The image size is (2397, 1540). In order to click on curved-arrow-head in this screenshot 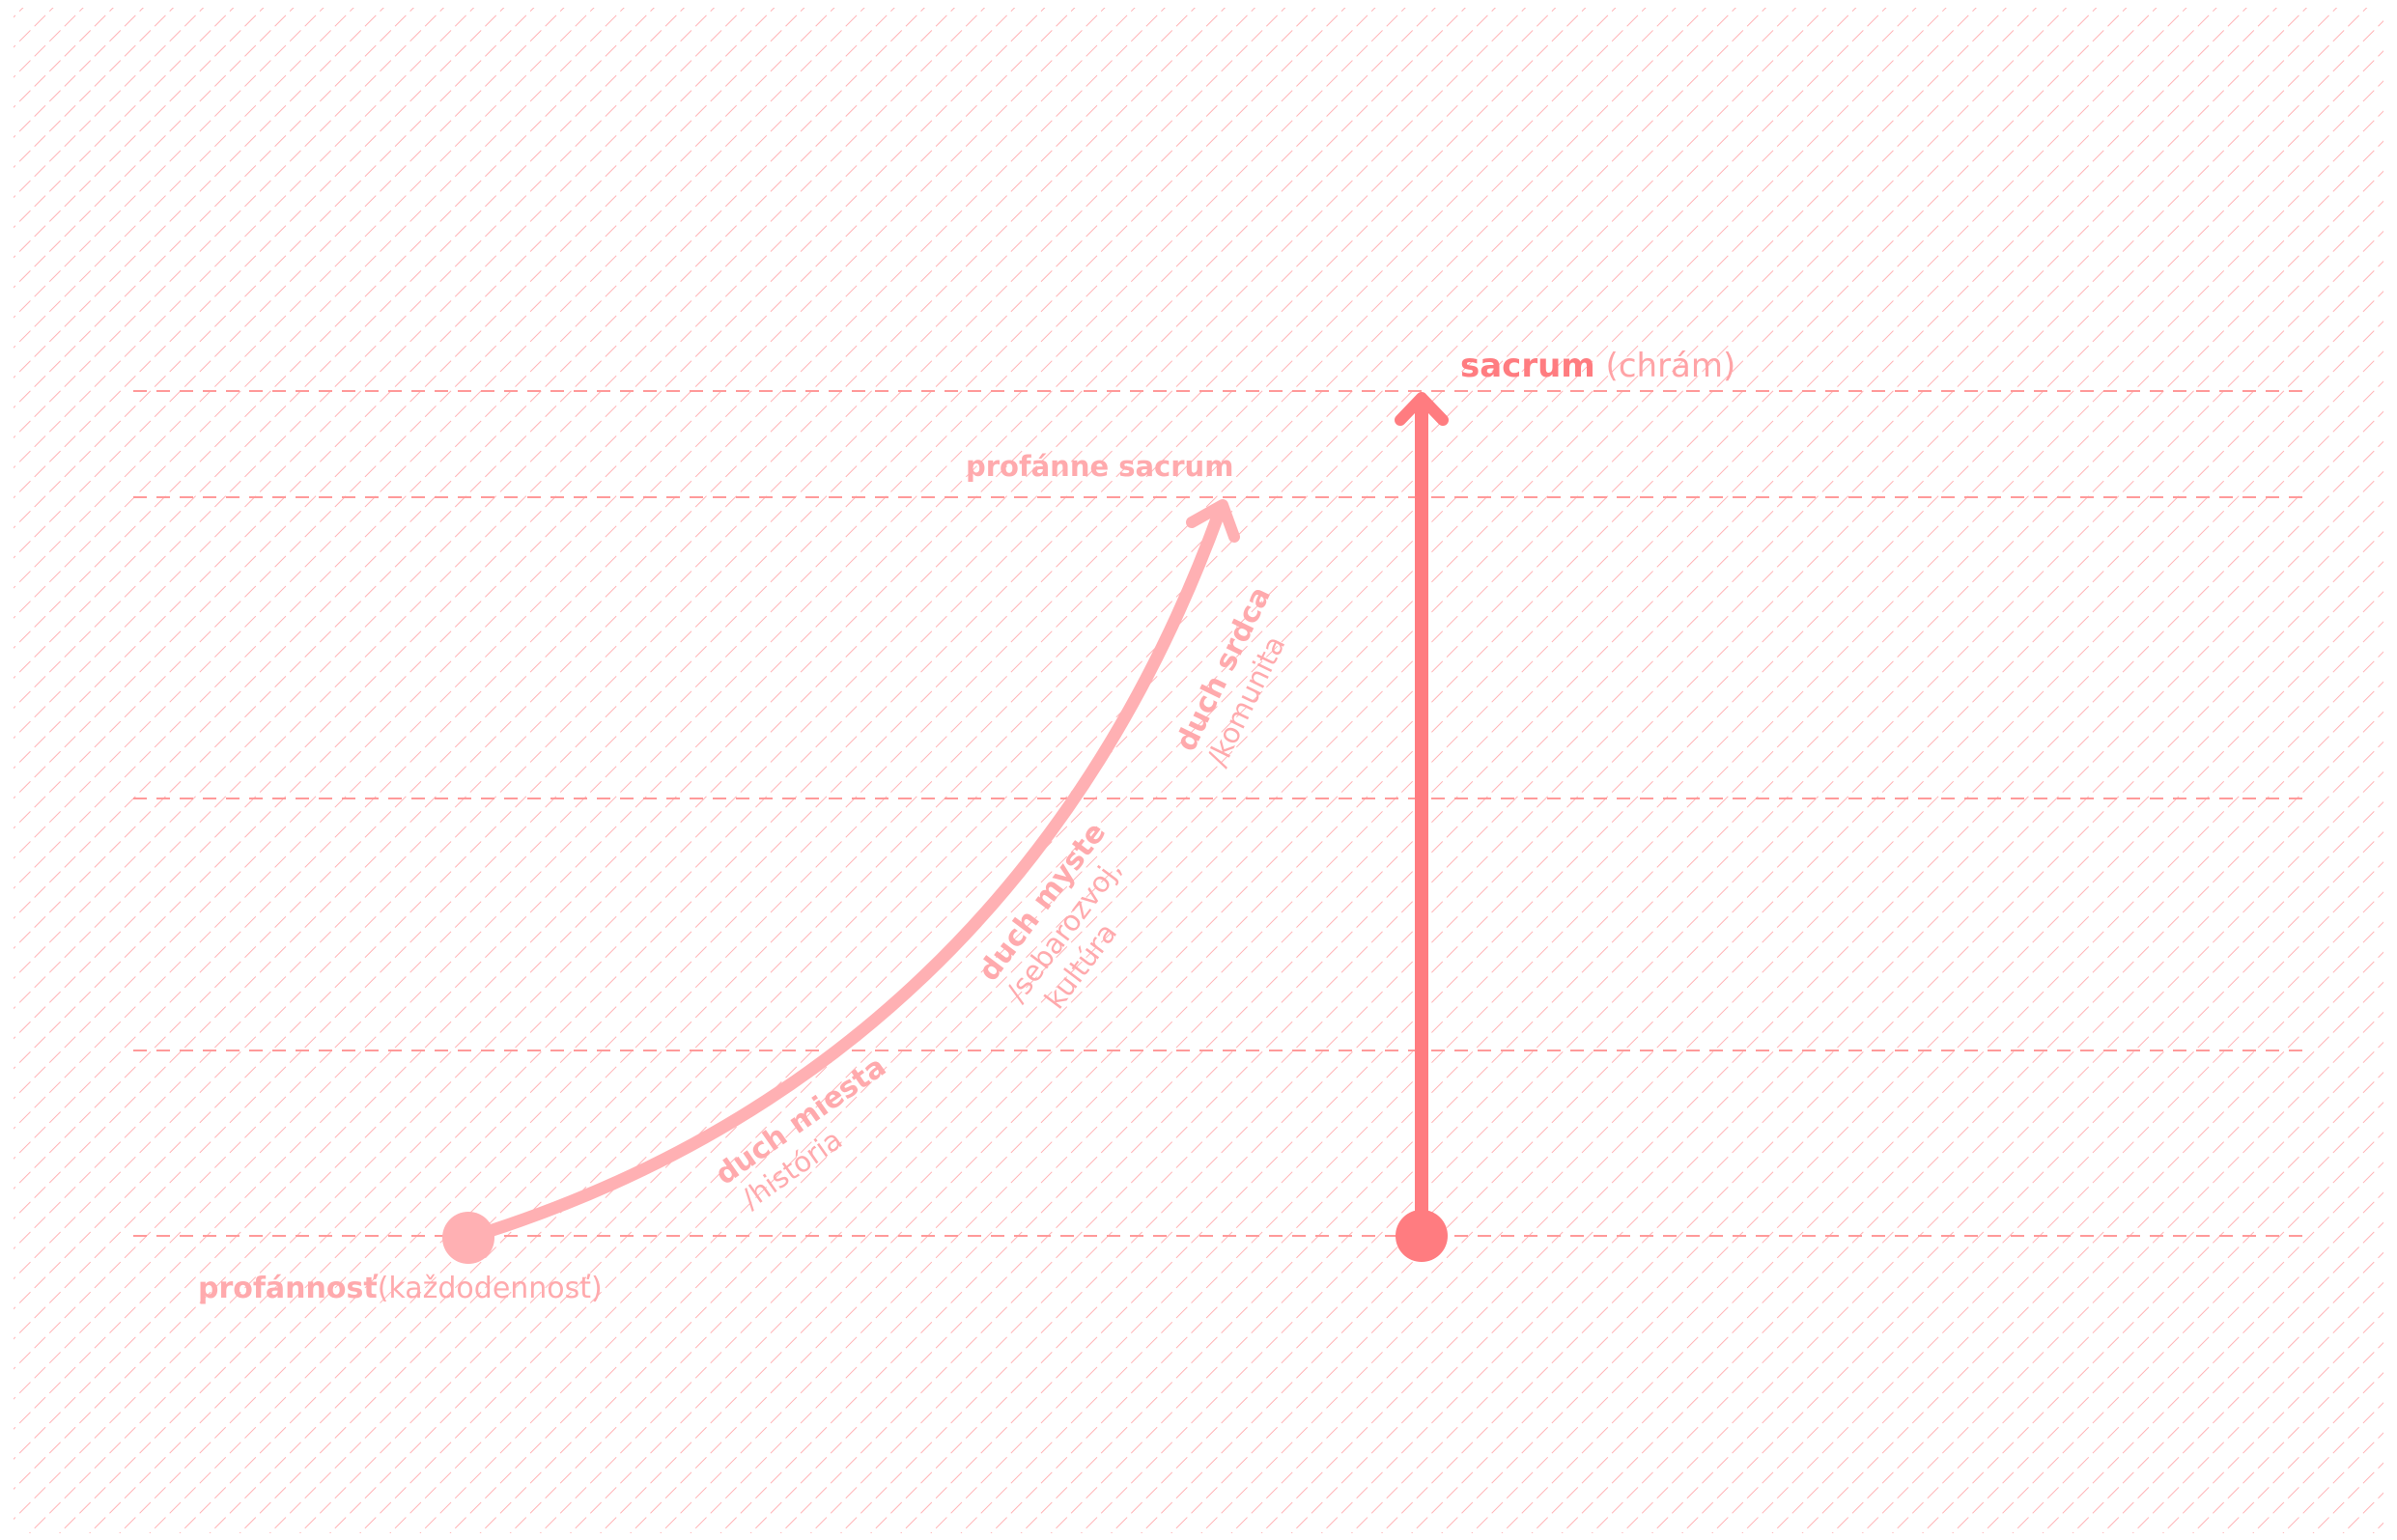, I will do `click(1213, 521)`.